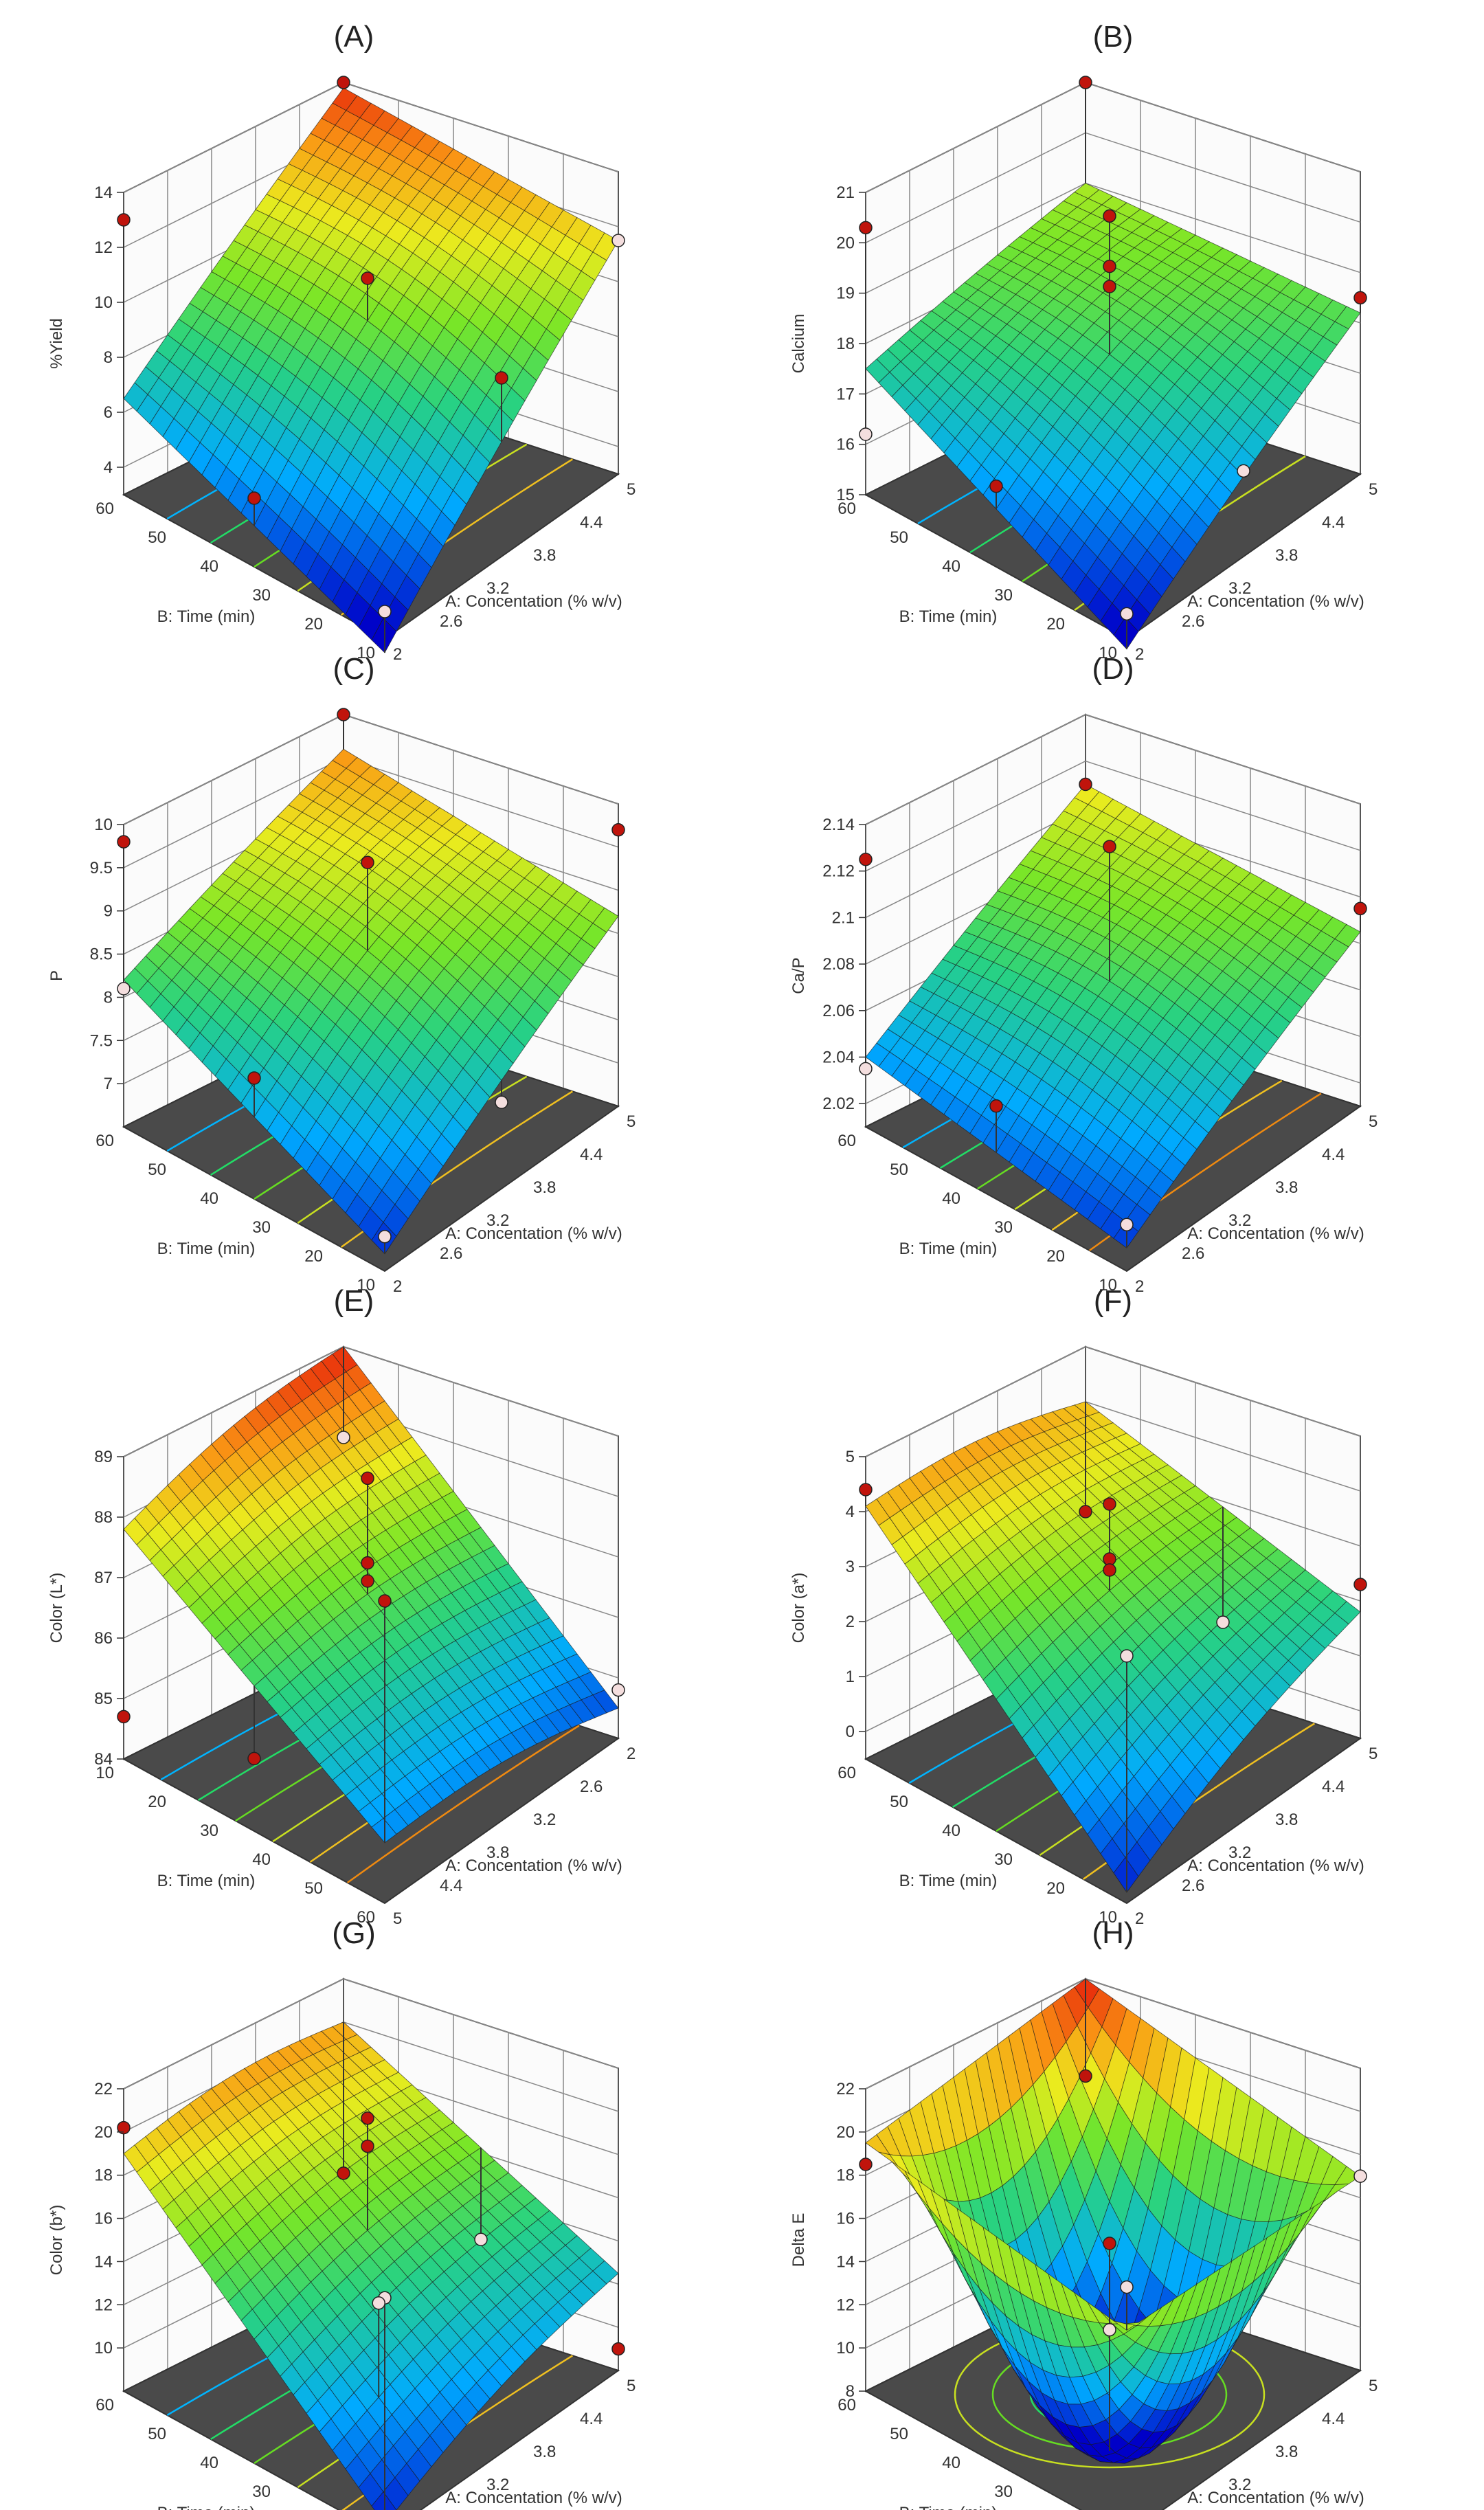 This screenshot has width=1484, height=2510. I want to click on z-tick-label: 15, so click(845, 495).